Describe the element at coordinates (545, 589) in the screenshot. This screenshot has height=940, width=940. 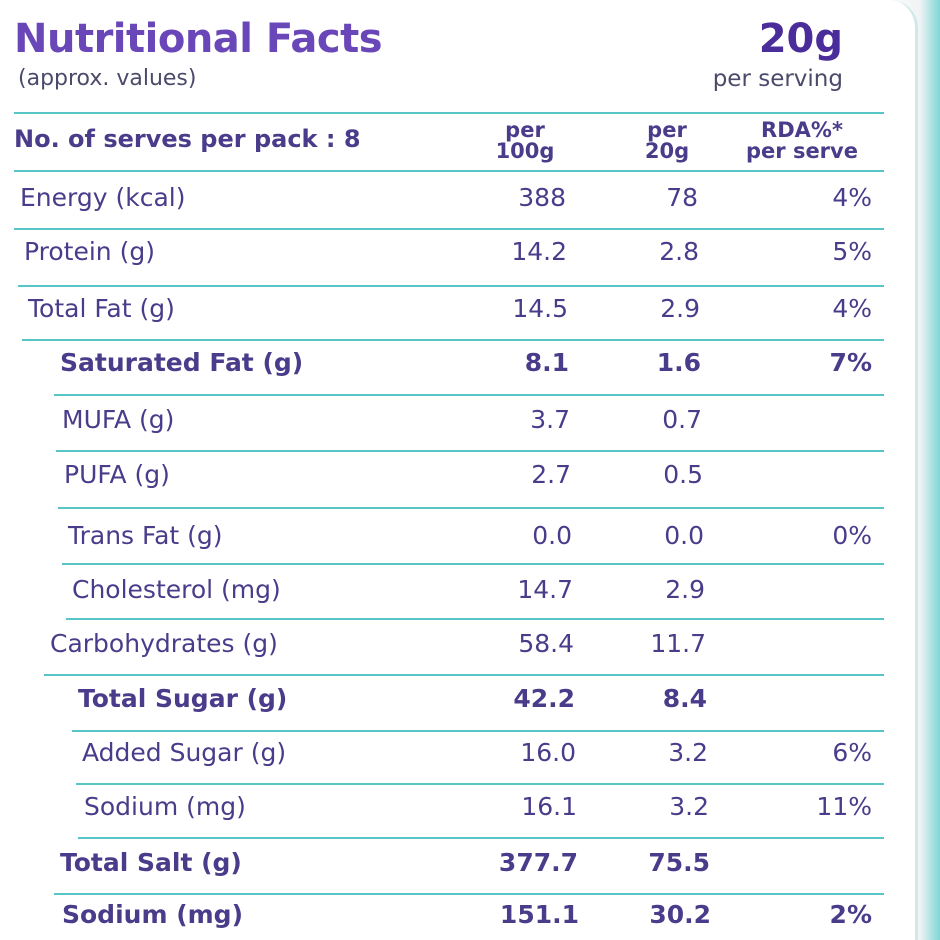
I see `value-per-100g: 14.7` at that location.